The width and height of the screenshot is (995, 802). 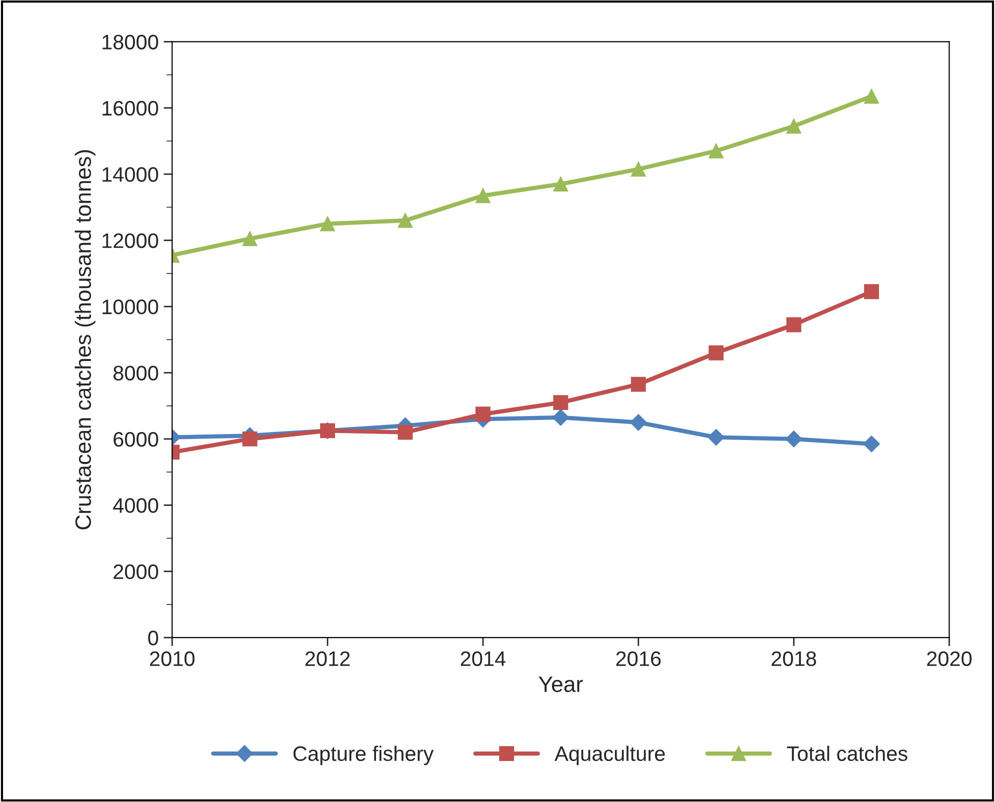 What do you see at coordinates (136, 373) in the screenshot?
I see `y-tick-label: 8000` at bounding box center [136, 373].